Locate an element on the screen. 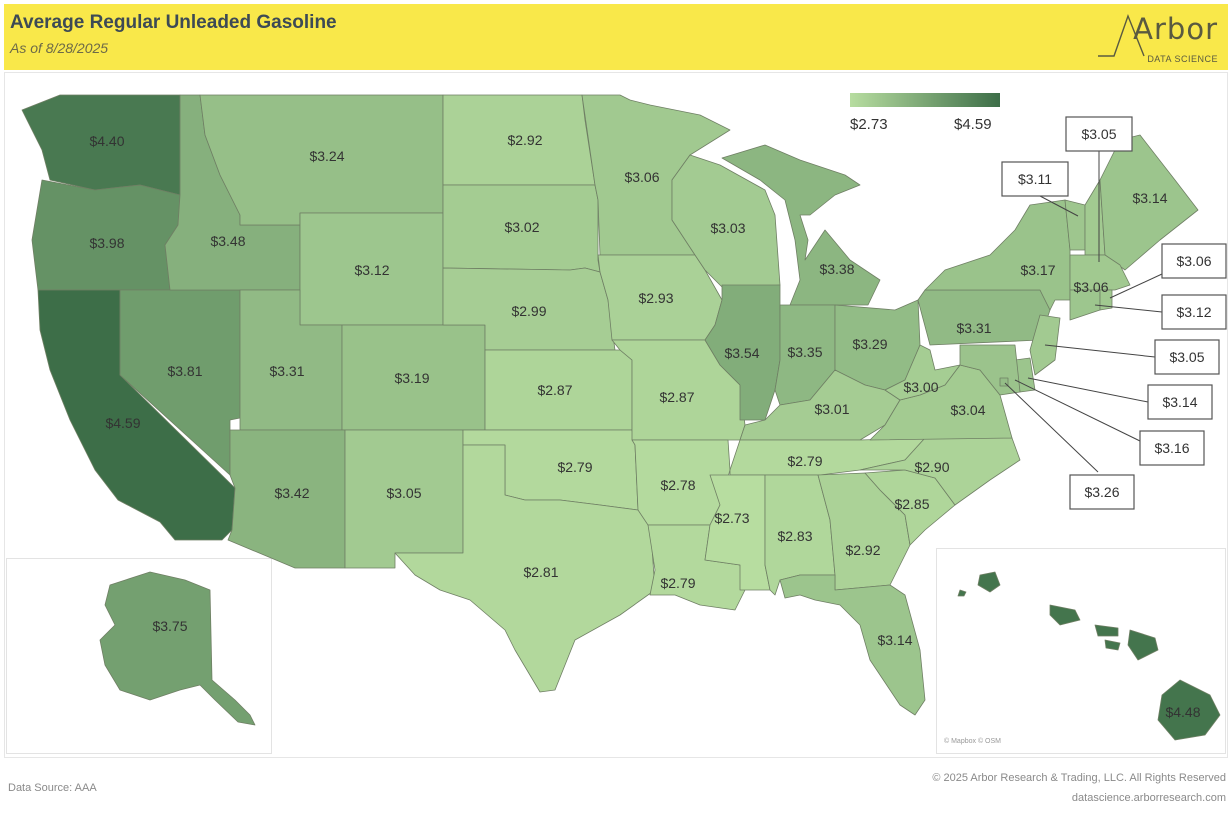 The width and height of the screenshot is (1232, 830). price-label-nc: $2.90 is located at coordinates (931, 467).